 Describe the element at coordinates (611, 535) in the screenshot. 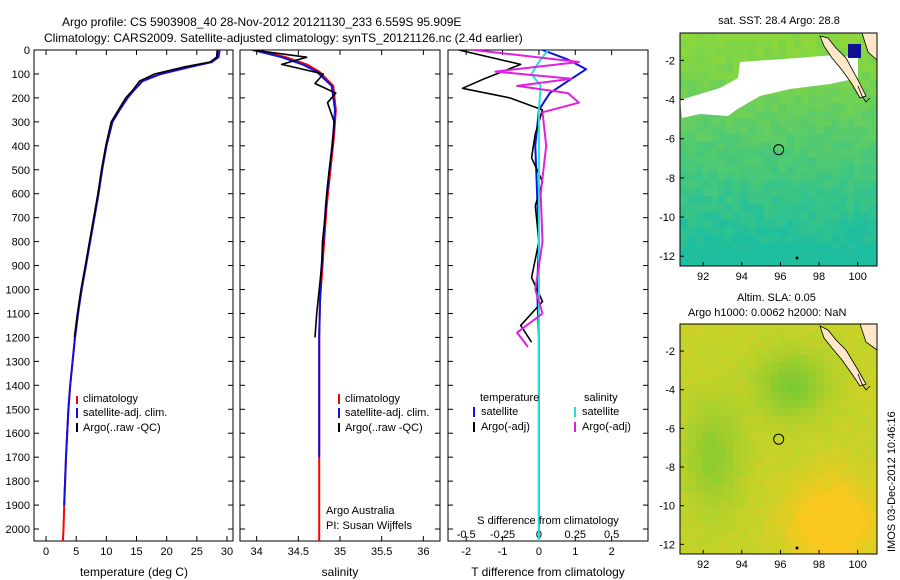

I see `s-difference-tick-label: 0.5` at that location.